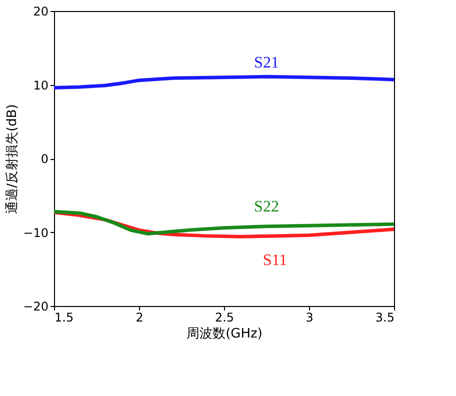 This screenshot has height=396, width=456. Describe the element at coordinates (140, 317) in the screenshot. I see `x-tick-label: 2` at that location.